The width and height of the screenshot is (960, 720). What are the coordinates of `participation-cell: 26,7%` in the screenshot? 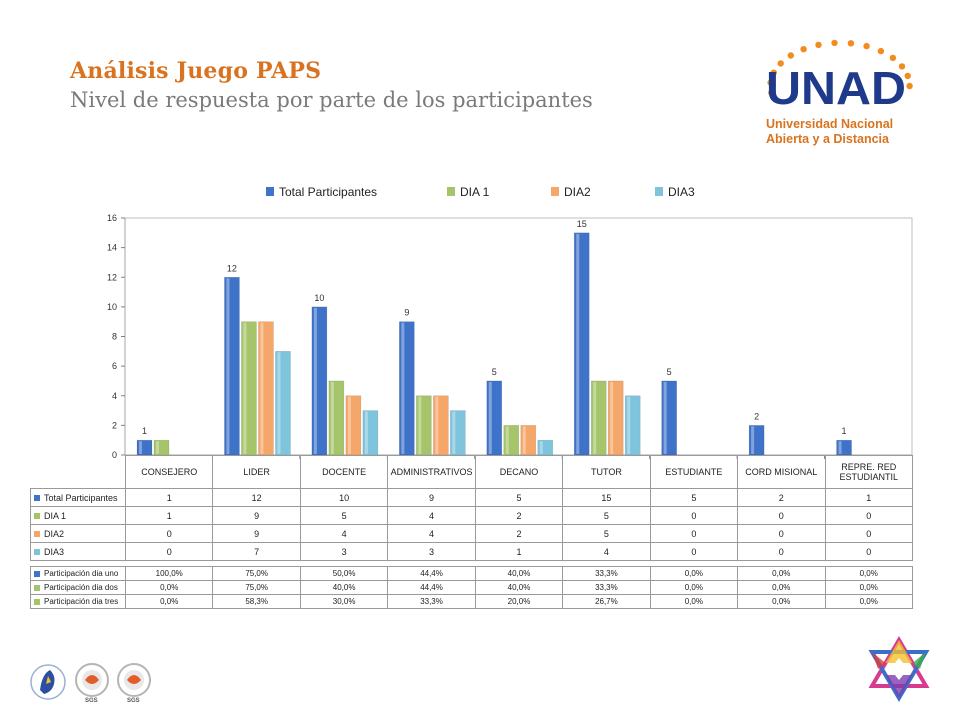 It's located at (606, 601).